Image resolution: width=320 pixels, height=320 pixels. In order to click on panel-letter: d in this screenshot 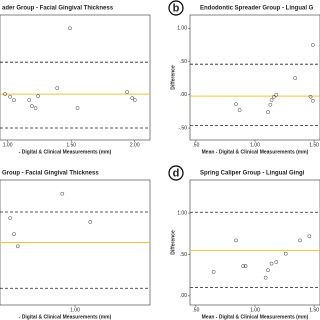, I will do `click(176, 173)`.